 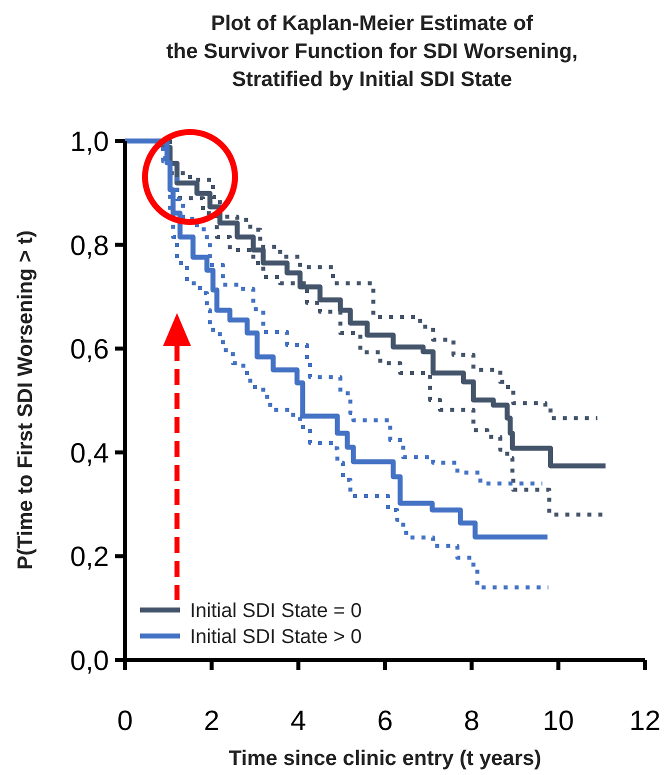 What do you see at coordinates (89, 452) in the screenshot?
I see `y-tick-label: 0,4` at bounding box center [89, 452].